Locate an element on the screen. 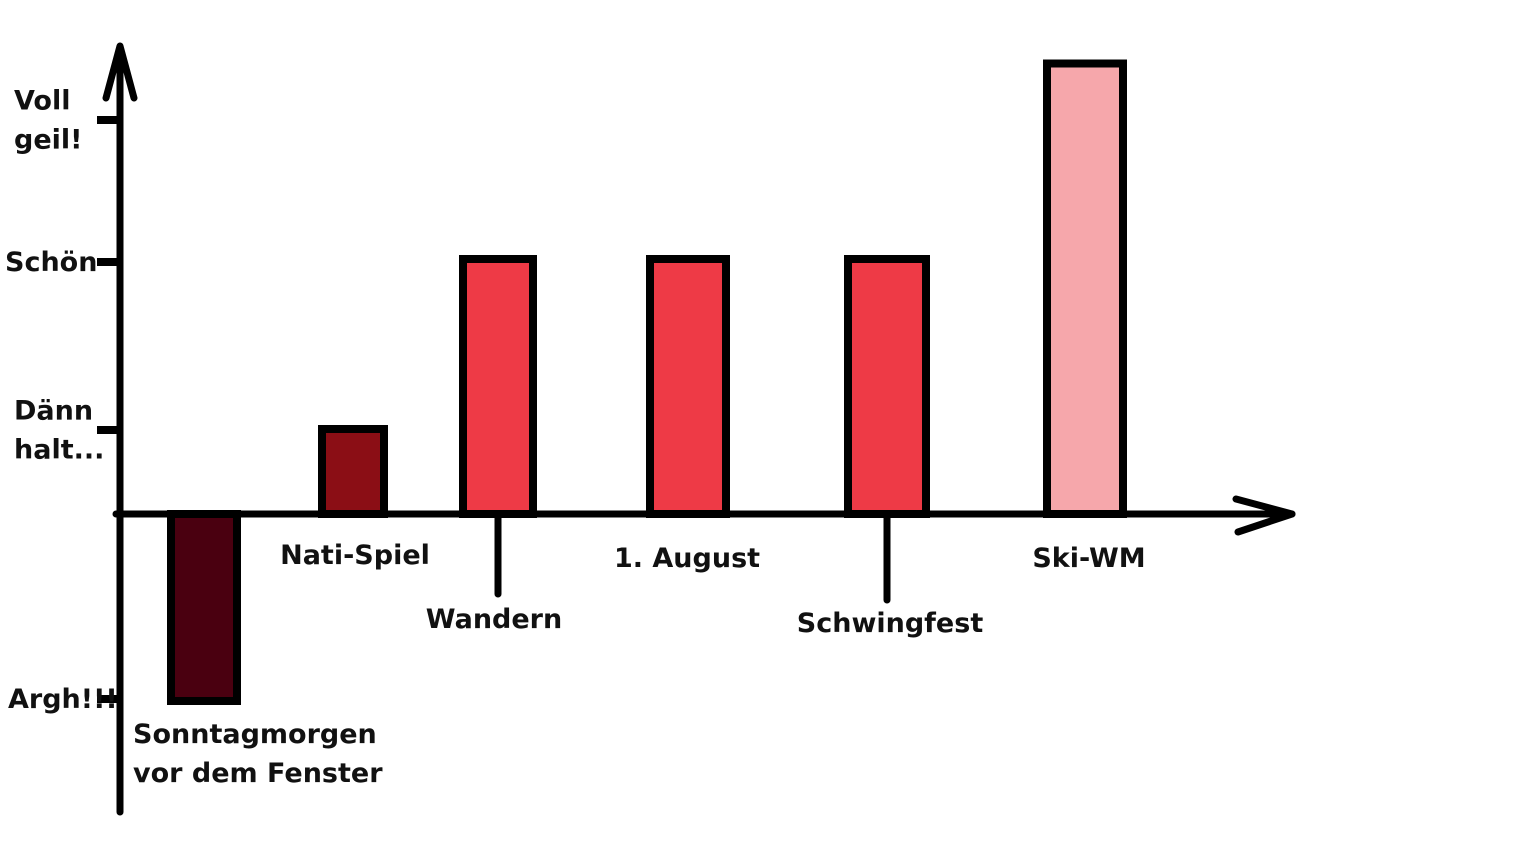 The height and width of the screenshot is (861, 1536). category-label-4: Schwingfest is located at coordinates (890, 623).